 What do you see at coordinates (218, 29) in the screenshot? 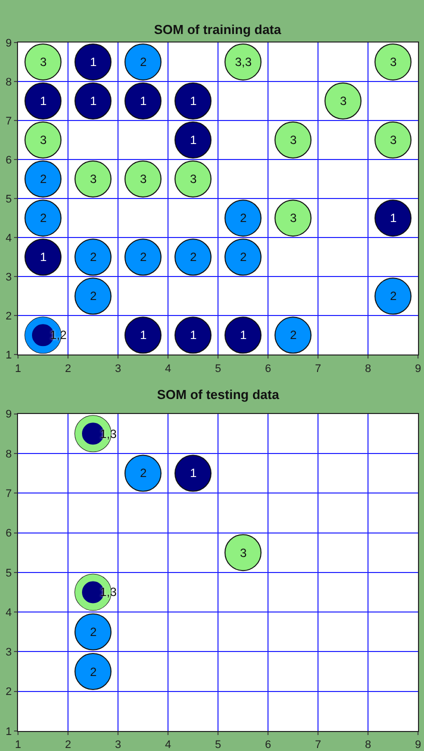
I see `chart-title: SOM of training data` at bounding box center [218, 29].